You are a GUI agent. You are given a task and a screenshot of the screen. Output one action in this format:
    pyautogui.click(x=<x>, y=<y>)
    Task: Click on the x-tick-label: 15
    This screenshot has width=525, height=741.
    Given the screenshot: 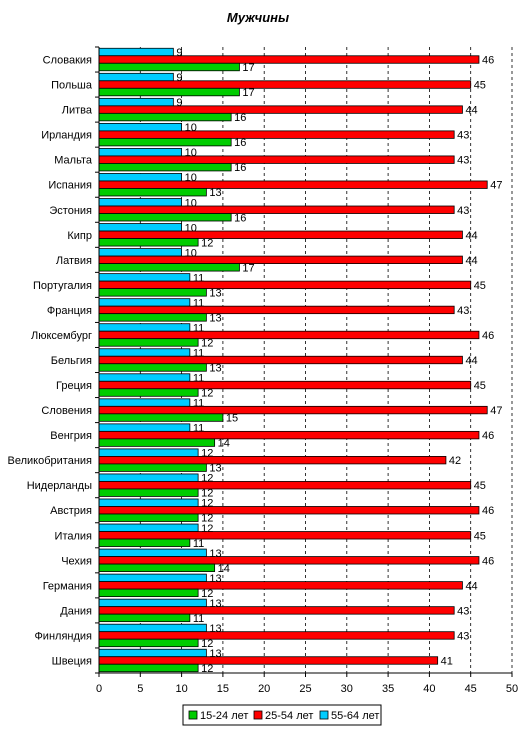 What is the action you would take?
    pyautogui.click(x=223, y=689)
    